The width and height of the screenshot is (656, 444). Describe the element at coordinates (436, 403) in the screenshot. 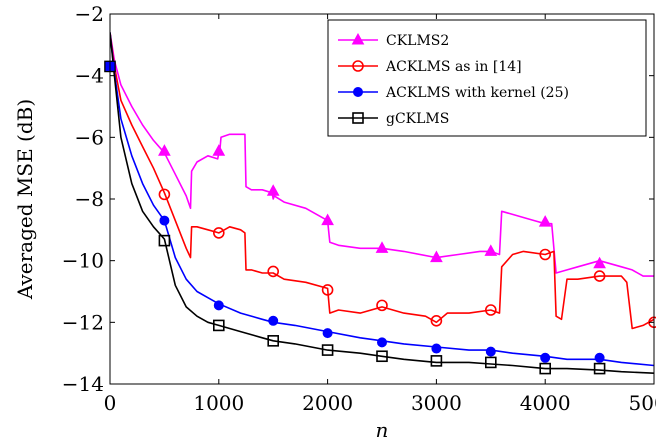

I see `x-tick-label: 3000` at that location.